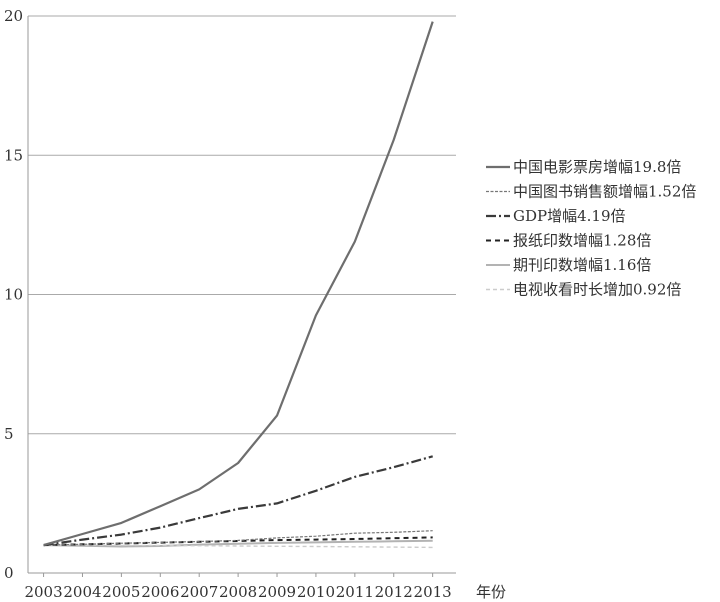 This screenshot has height=602, width=720. What do you see at coordinates (582, 265) in the screenshot?
I see `legend-label: 期刊印数增幅1.16倍` at bounding box center [582, 265].